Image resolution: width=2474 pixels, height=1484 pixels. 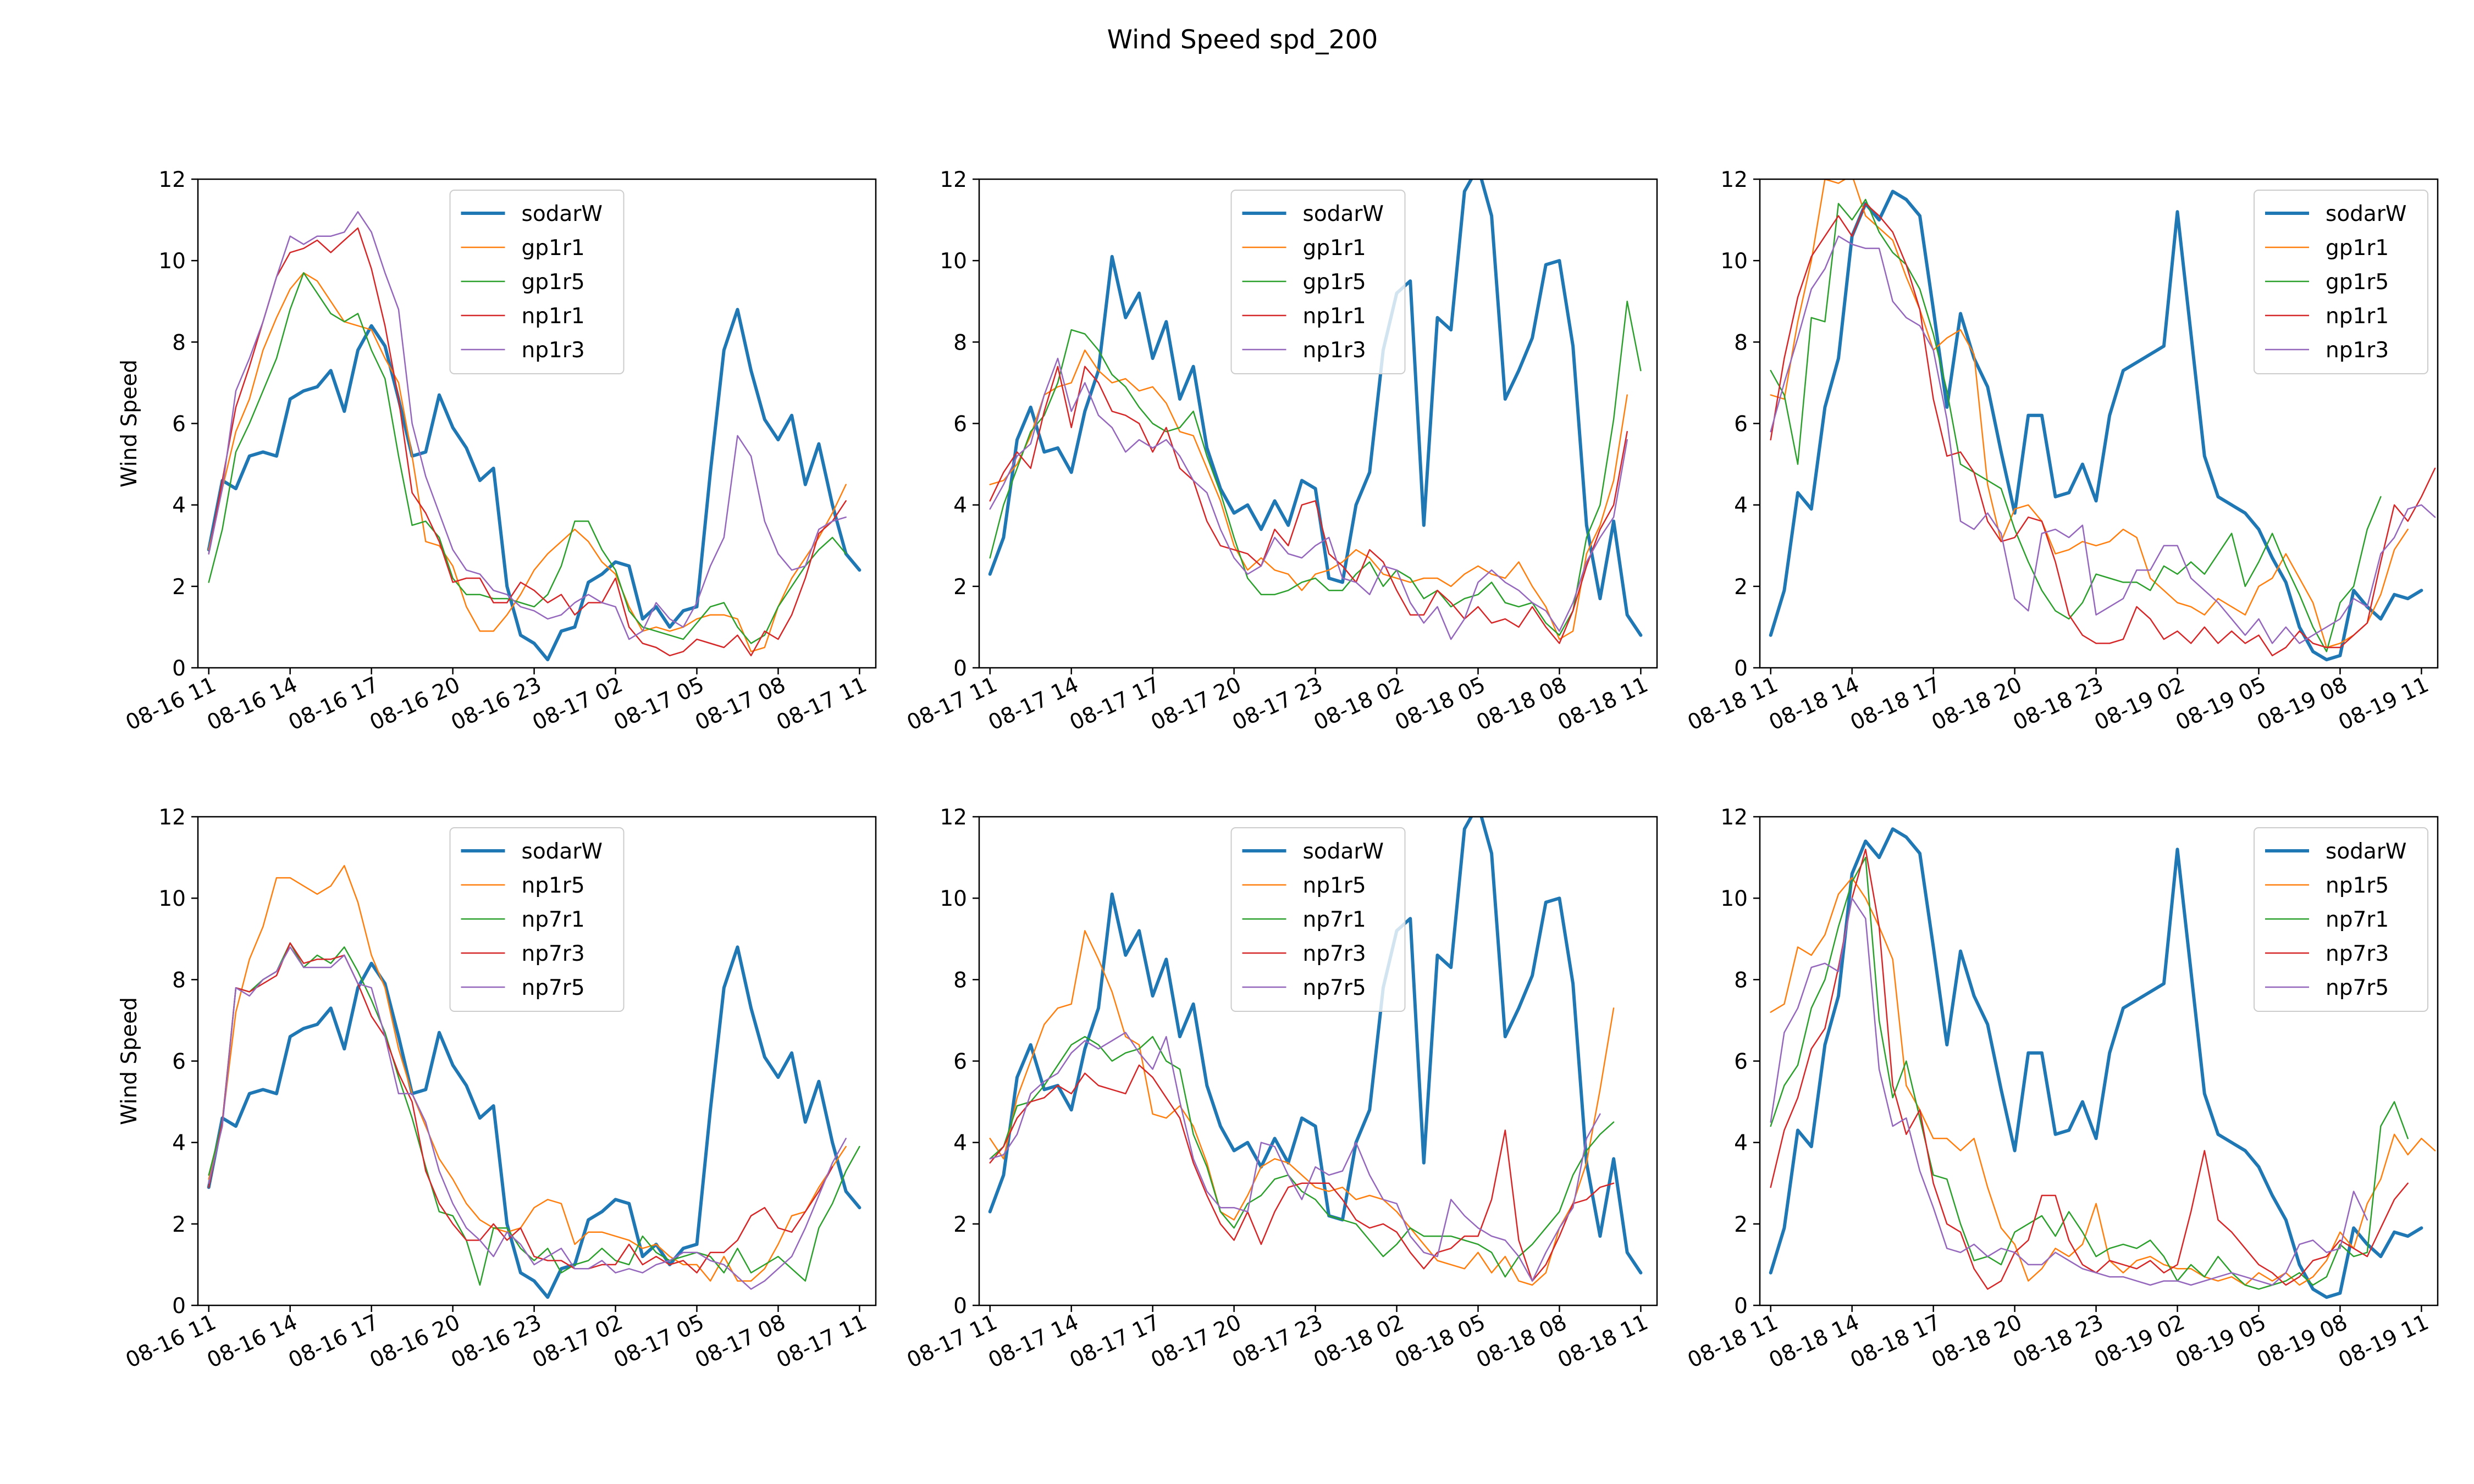 What do you see at coordinates (1243, 40) in the screenshot?
I see `figure-title: Wind Speed spd_200` at bounding box center [1243, 40].